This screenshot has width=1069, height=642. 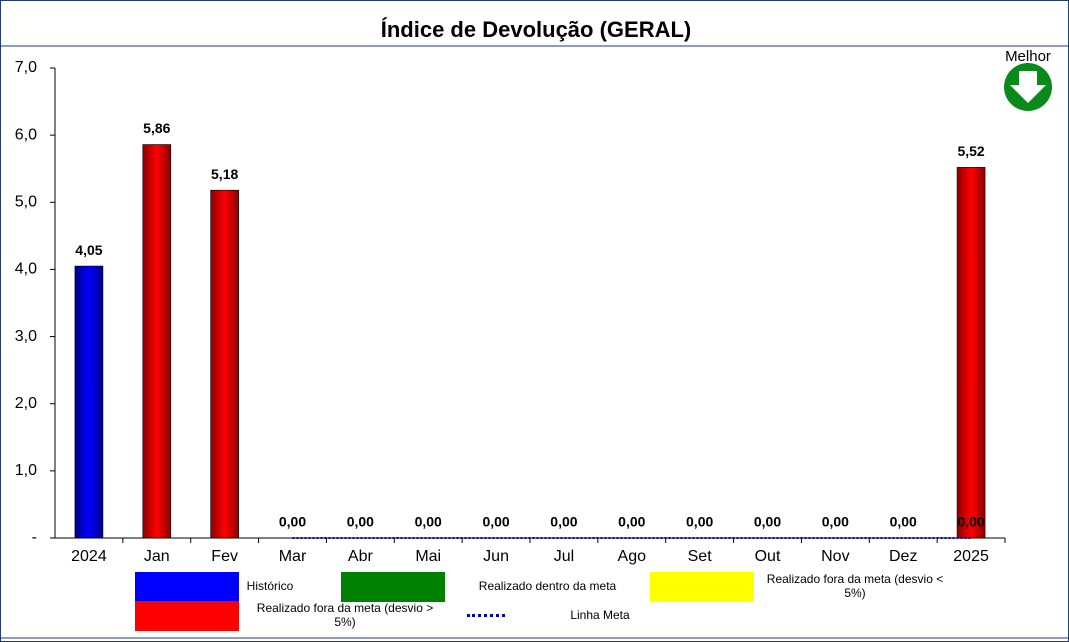 I want to click on x-tick-label: Abr, so click(x=361, y=556).